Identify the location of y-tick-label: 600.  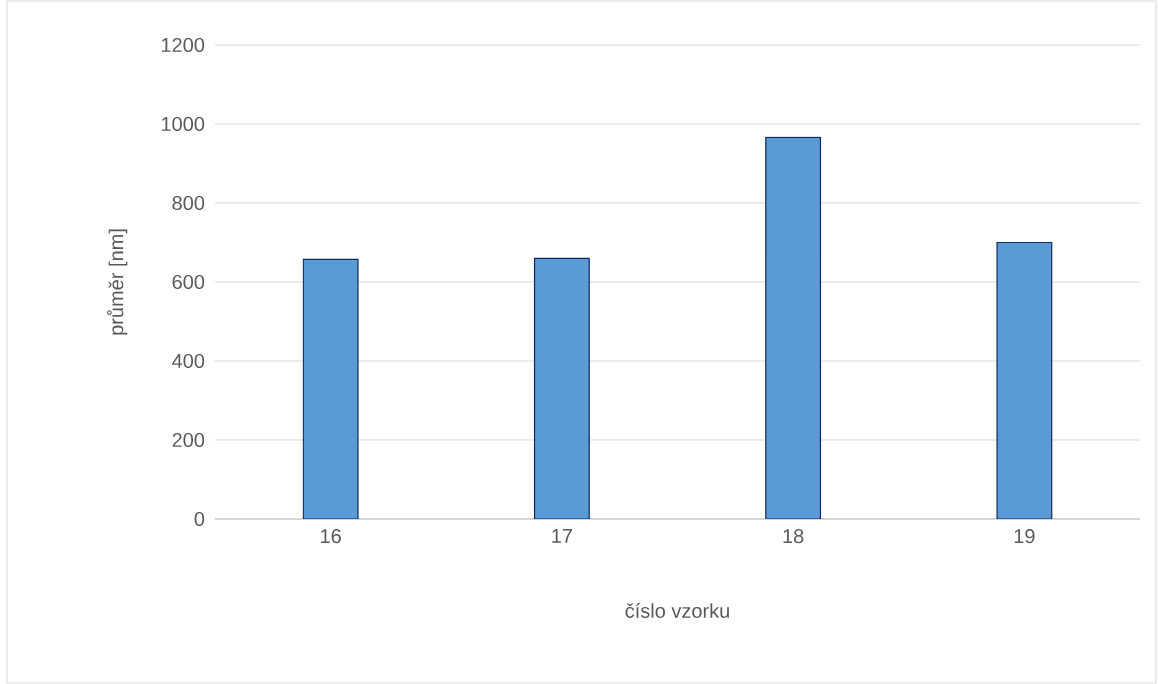
(188, 282).